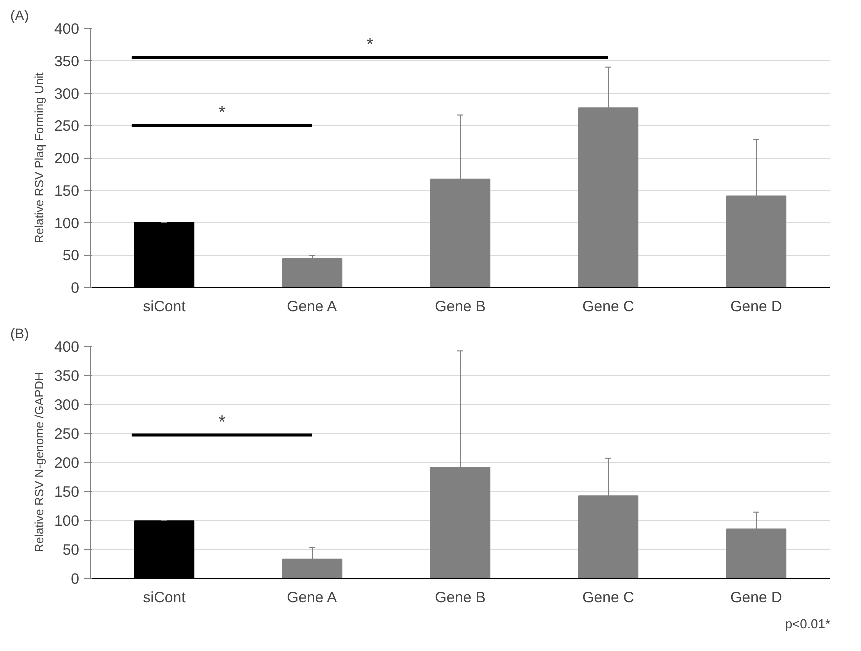 The width and height of the screenshot is (861, 651). What do you see at coordinates (312, 273) in the screenshot?
I see `bar` at bounding box center [312, 273].